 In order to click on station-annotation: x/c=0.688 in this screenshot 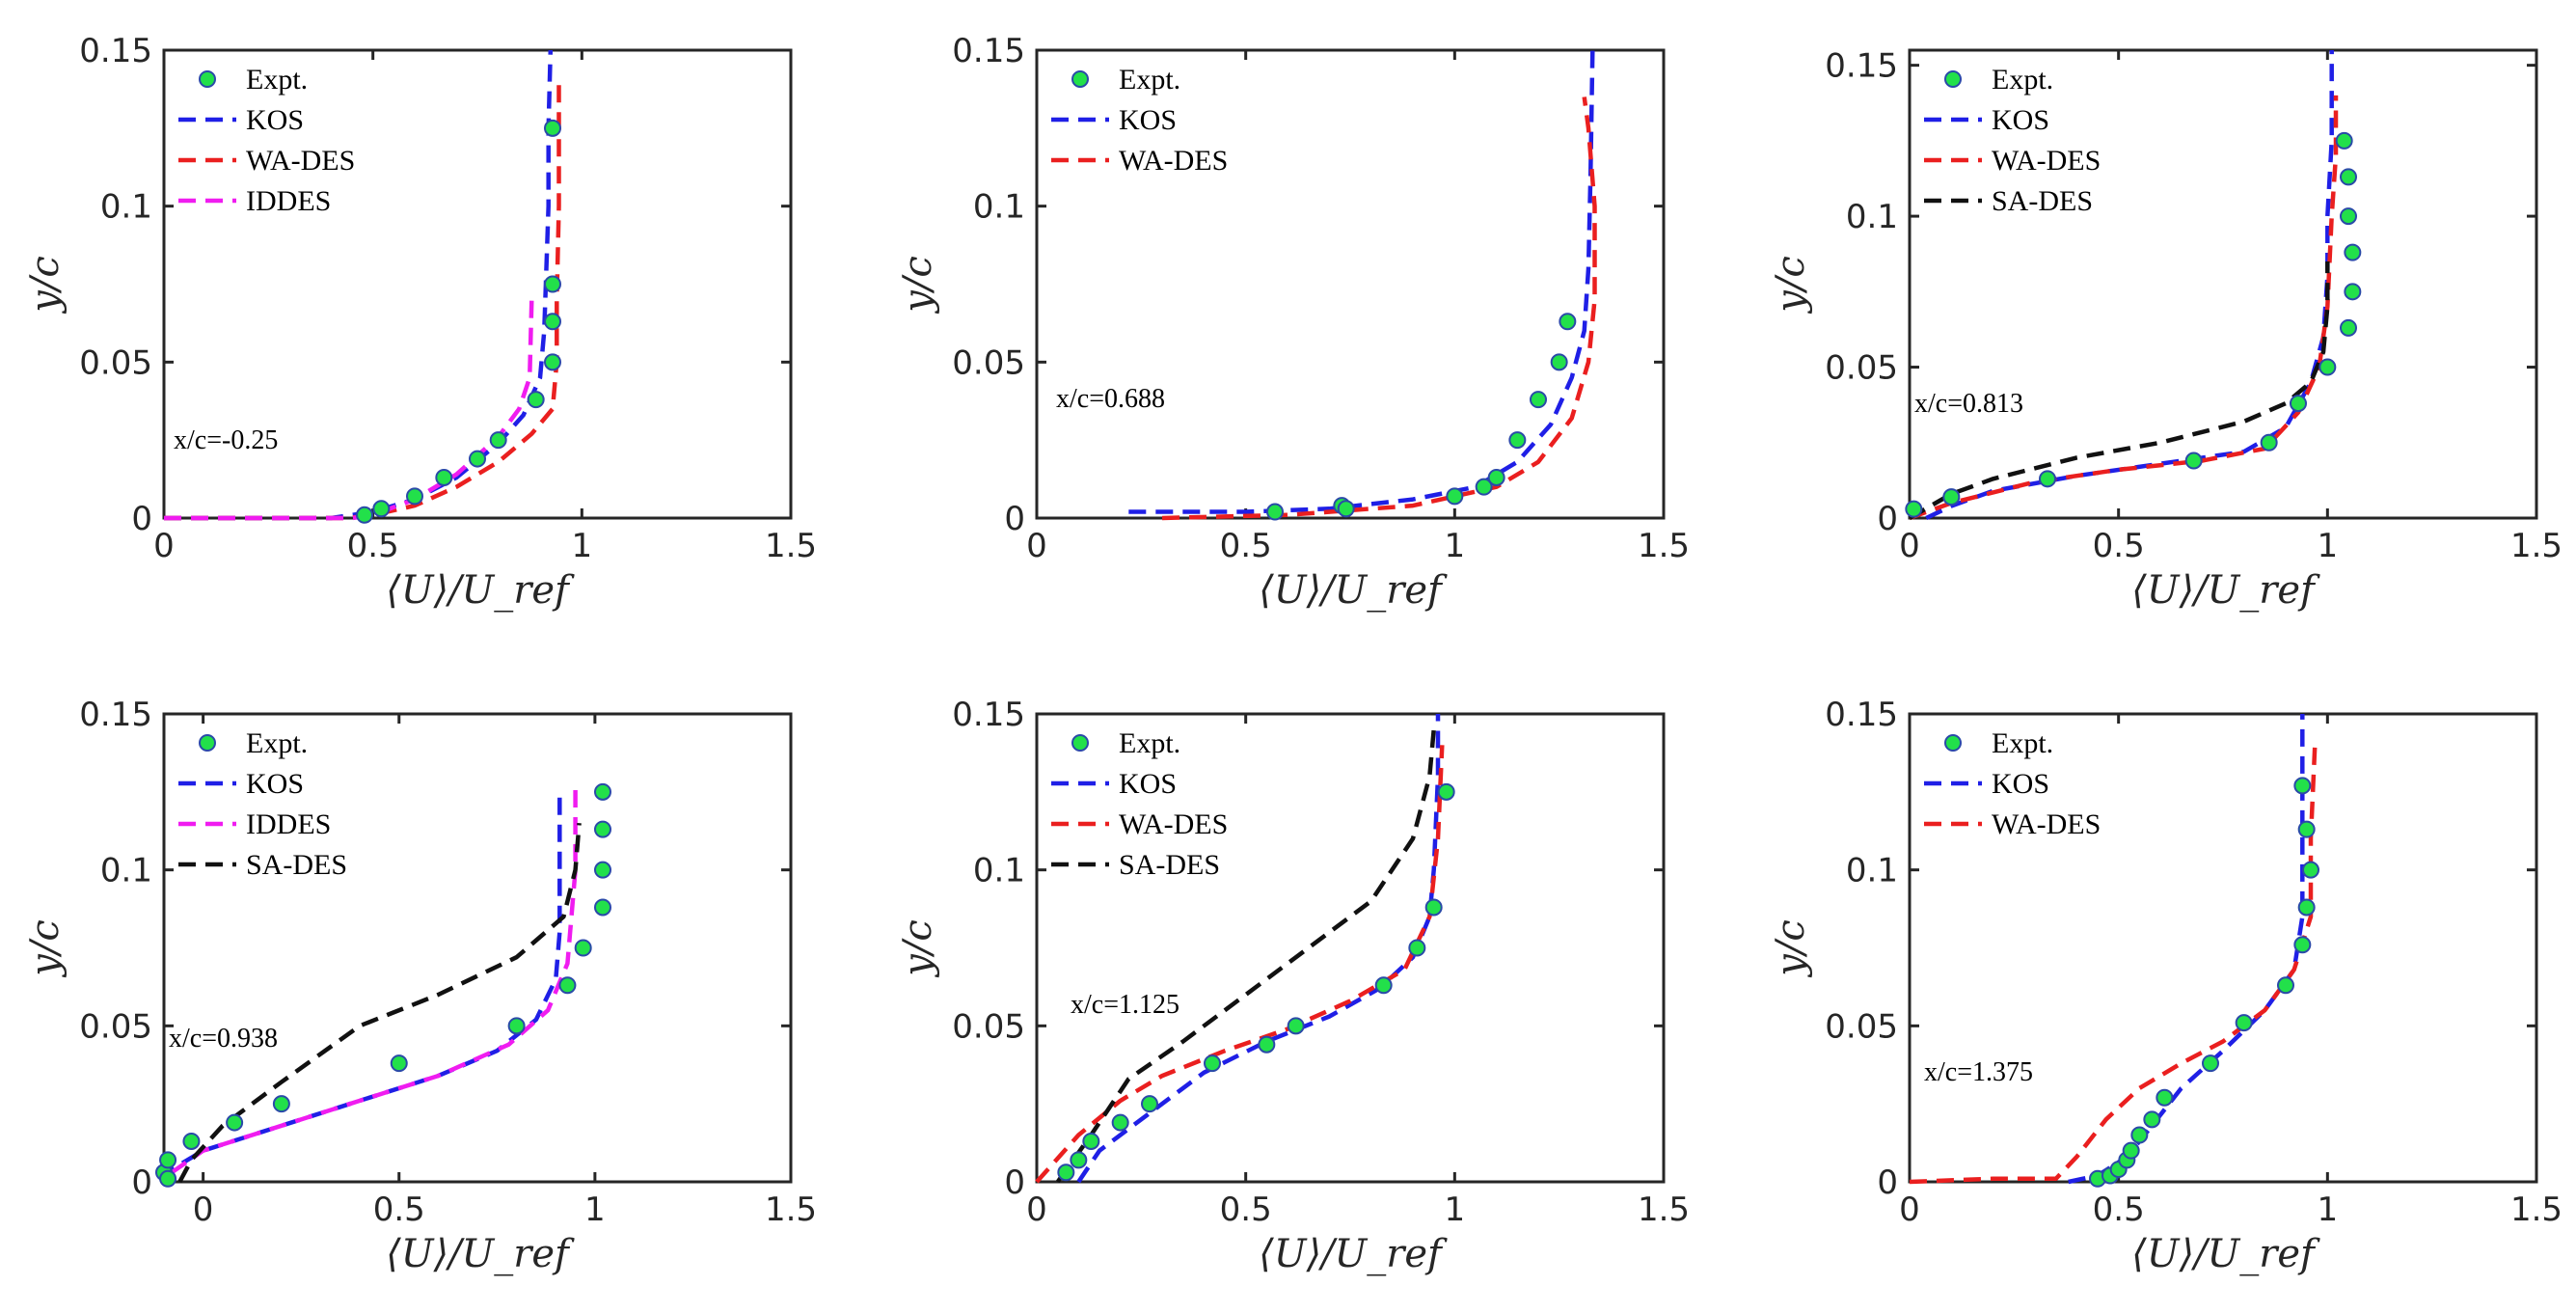, I will do `click(1110, 399)`.